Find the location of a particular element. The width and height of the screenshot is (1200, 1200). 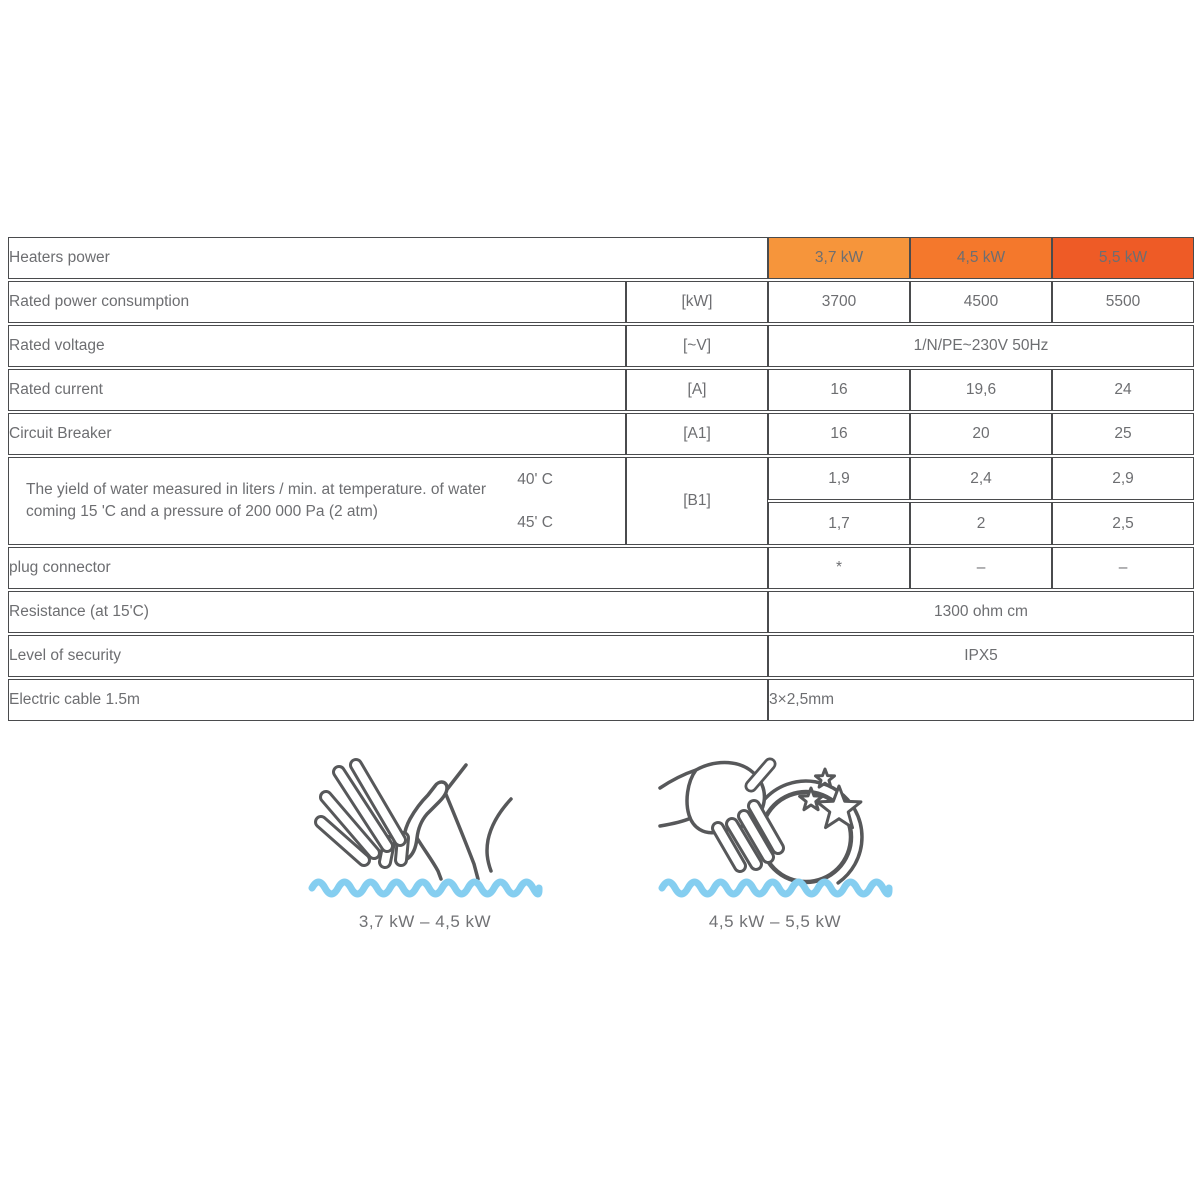

table-row-yield-sub: 1,7 2 2,5 is located at coordinates (601, 523).